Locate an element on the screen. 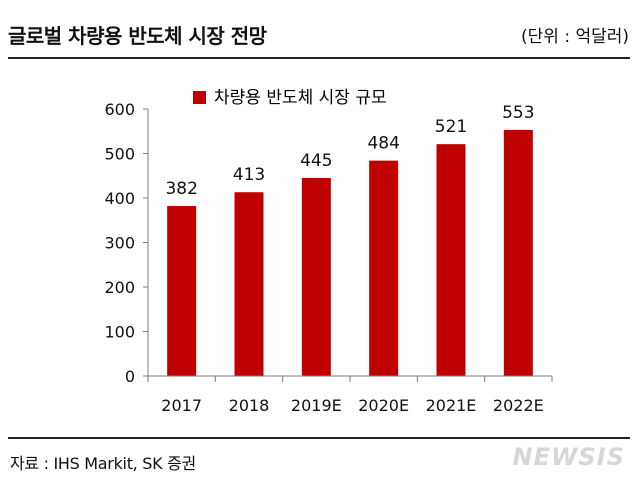 The width and height of the screenshot is (639, 486). legend: 차량용 반도체 시장 규모 is located at coordinates (290, 98).